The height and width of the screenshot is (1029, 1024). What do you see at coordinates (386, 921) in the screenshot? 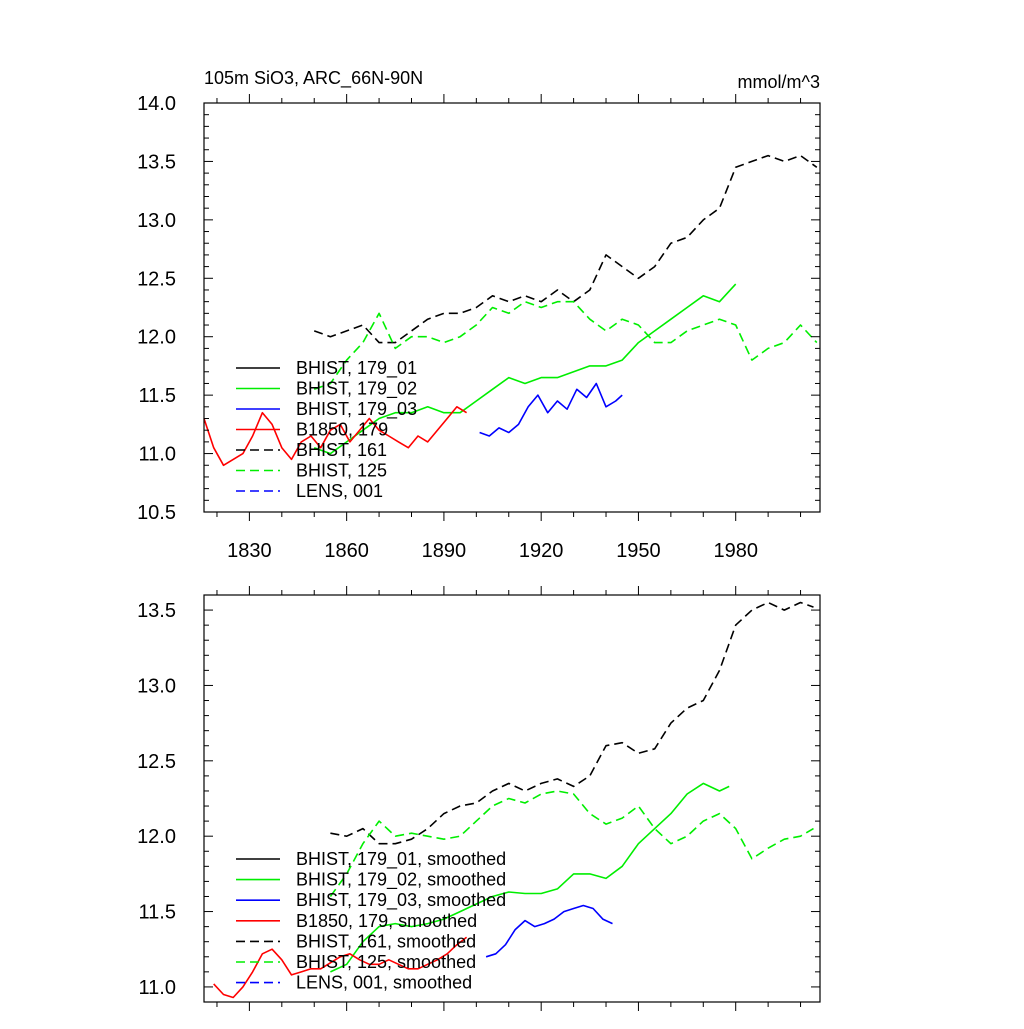
I see `legend-label: B1850, 179, smoothed` at bounding box center [386, 921].